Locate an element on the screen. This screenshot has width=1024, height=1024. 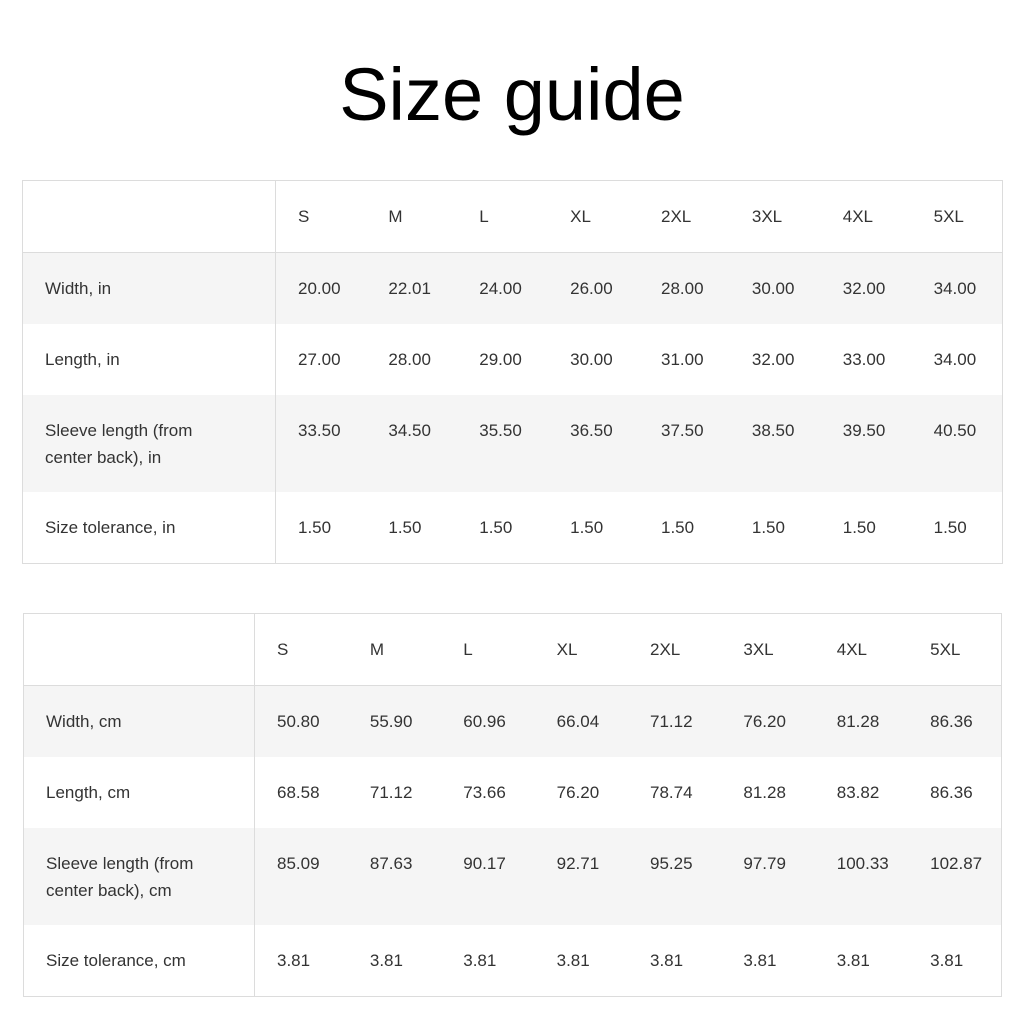
value-cell: 35.50 is located at coordinates (503, 443).